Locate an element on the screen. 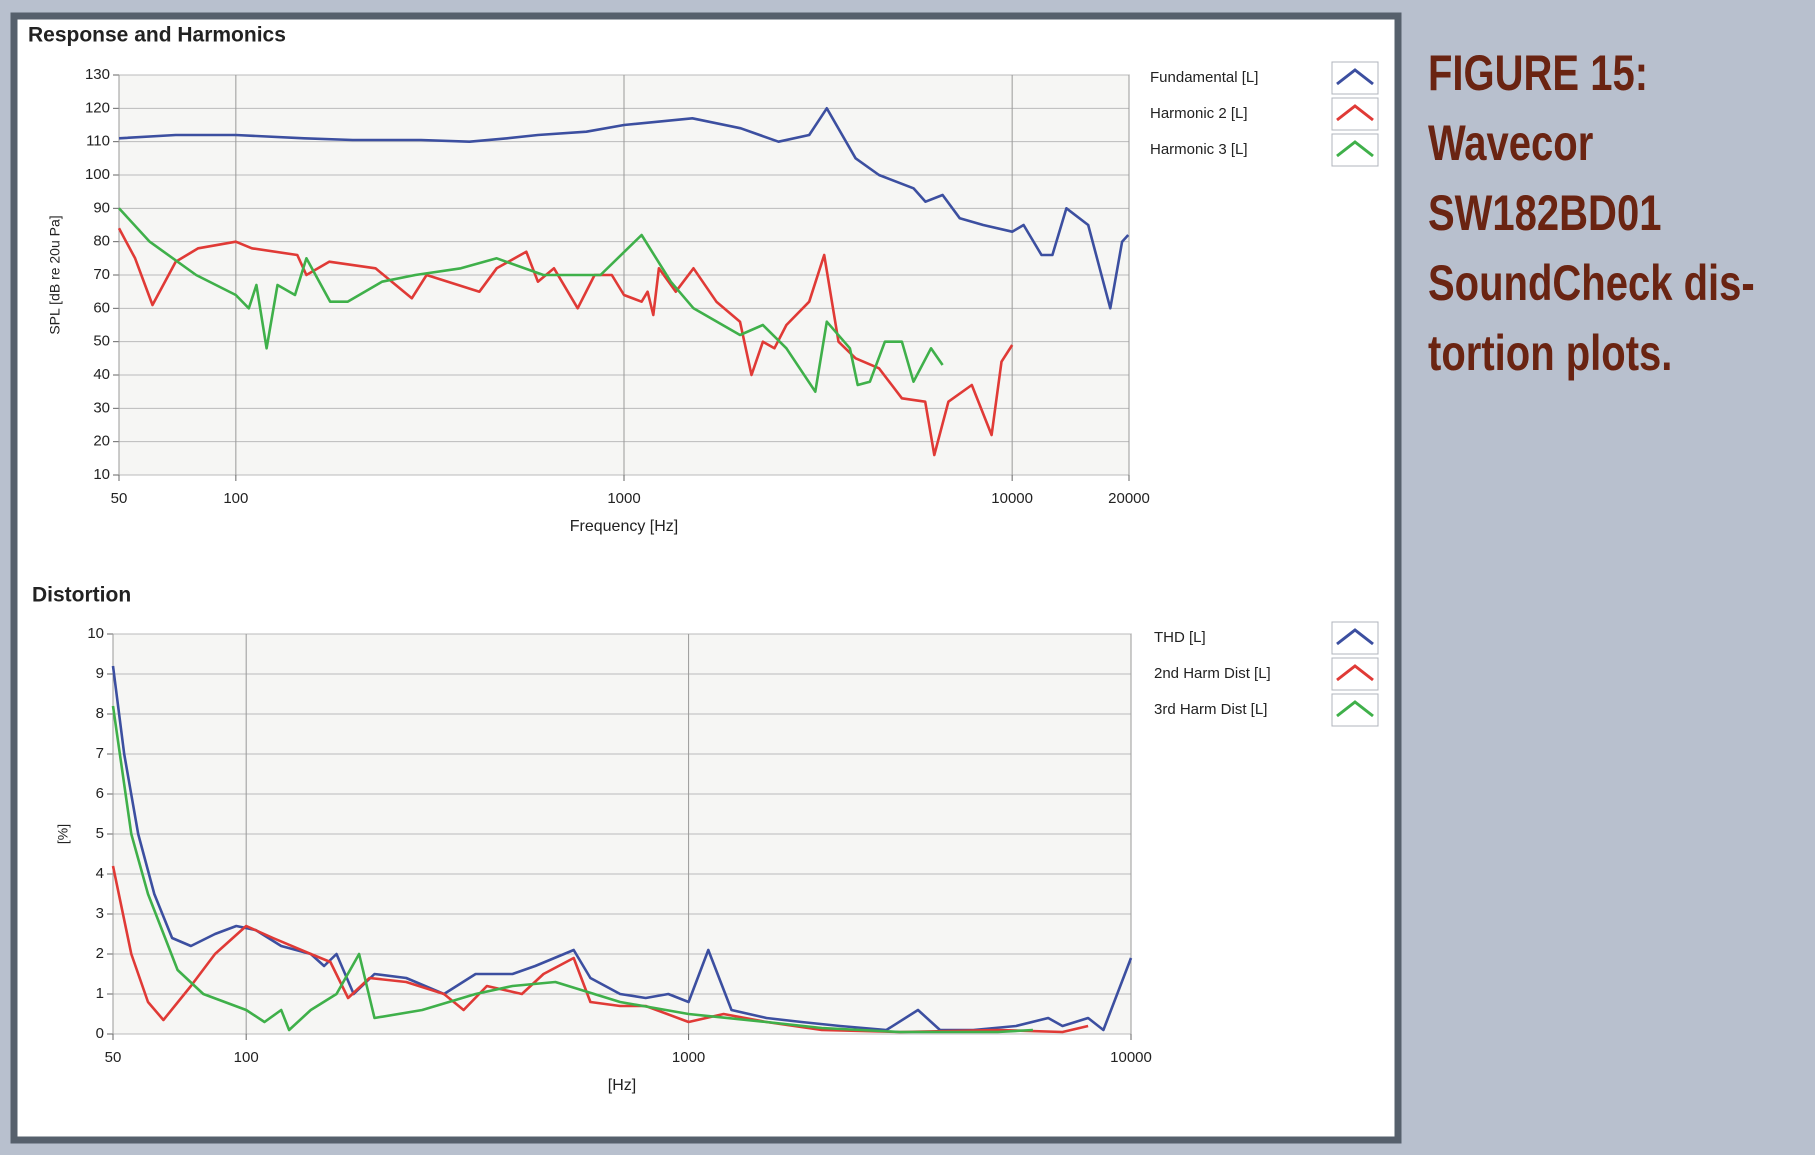 This screenshot has width=1815, height=1155. y-tick-label: 8 is located at coordinates (100, 713).